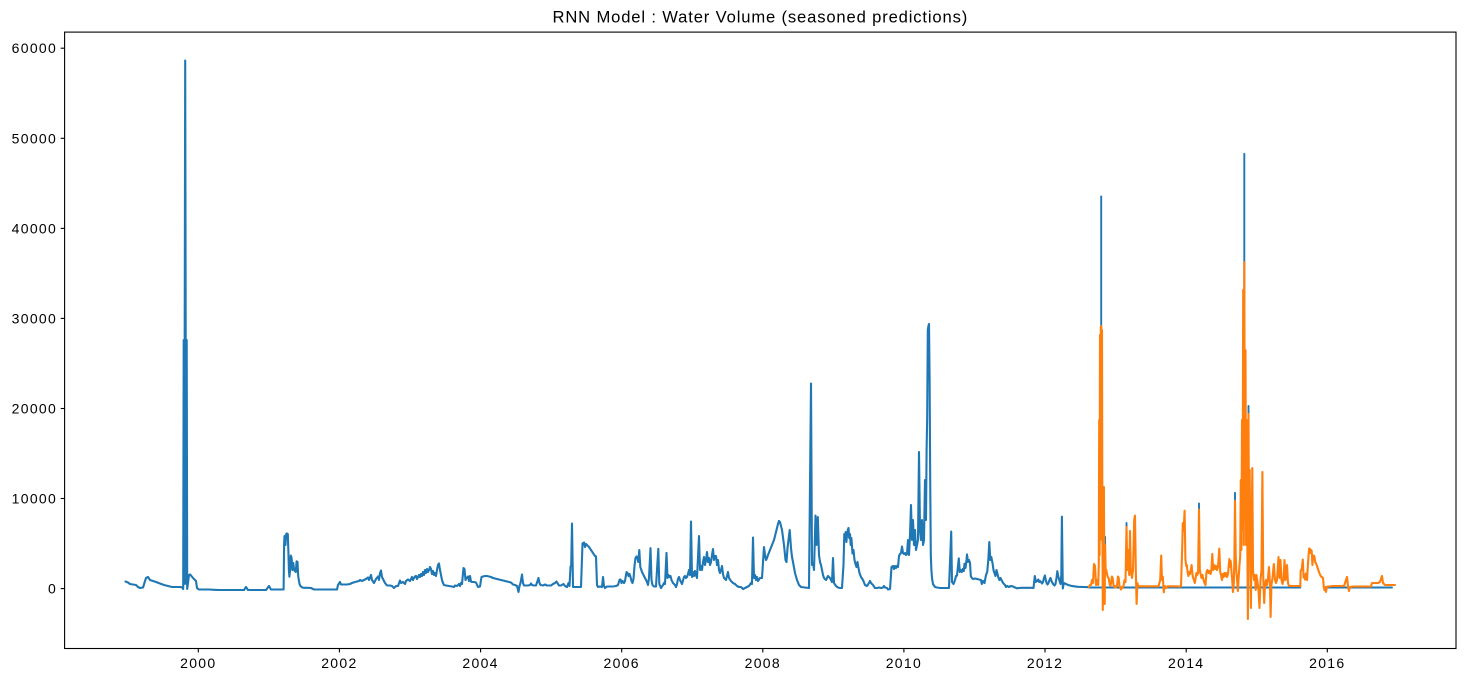  Describe the element at coordinates (52, 589) in the screenshot. I see `svg-text: 0` at that location.